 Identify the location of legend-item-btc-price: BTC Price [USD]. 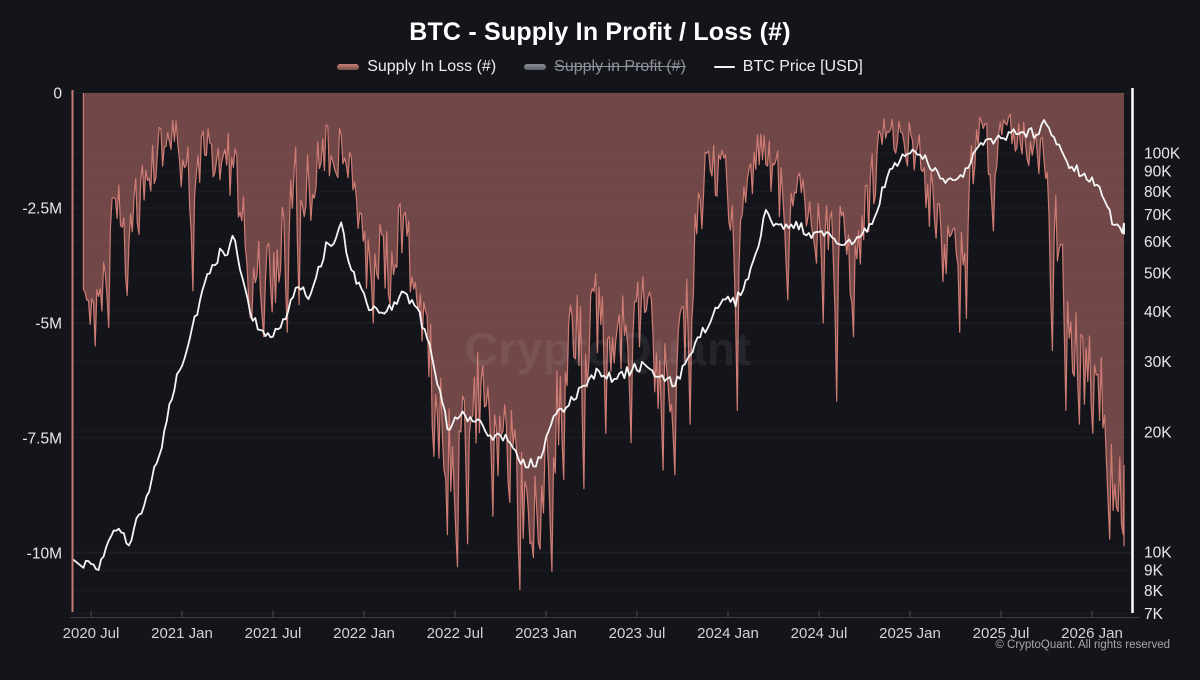
(788, 67).